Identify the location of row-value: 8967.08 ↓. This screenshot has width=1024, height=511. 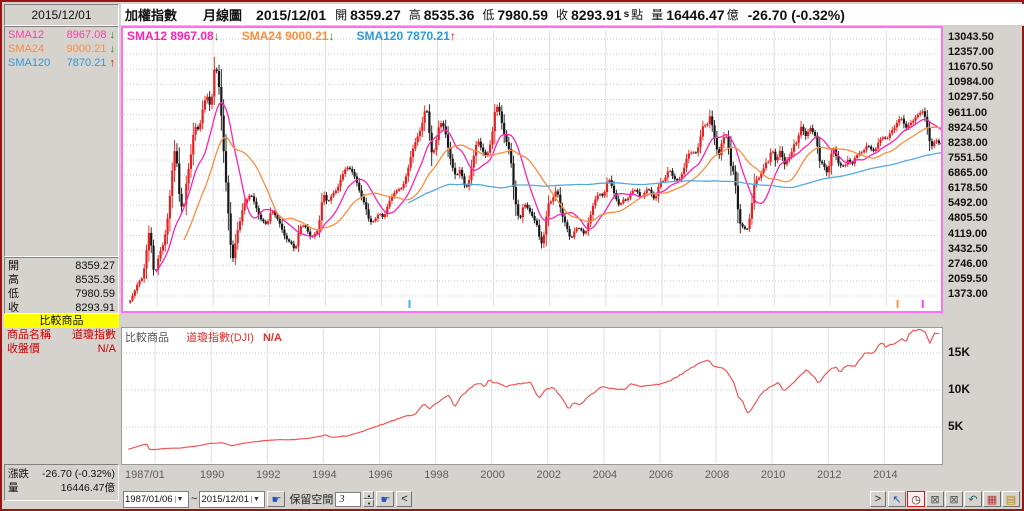
(90, 35).